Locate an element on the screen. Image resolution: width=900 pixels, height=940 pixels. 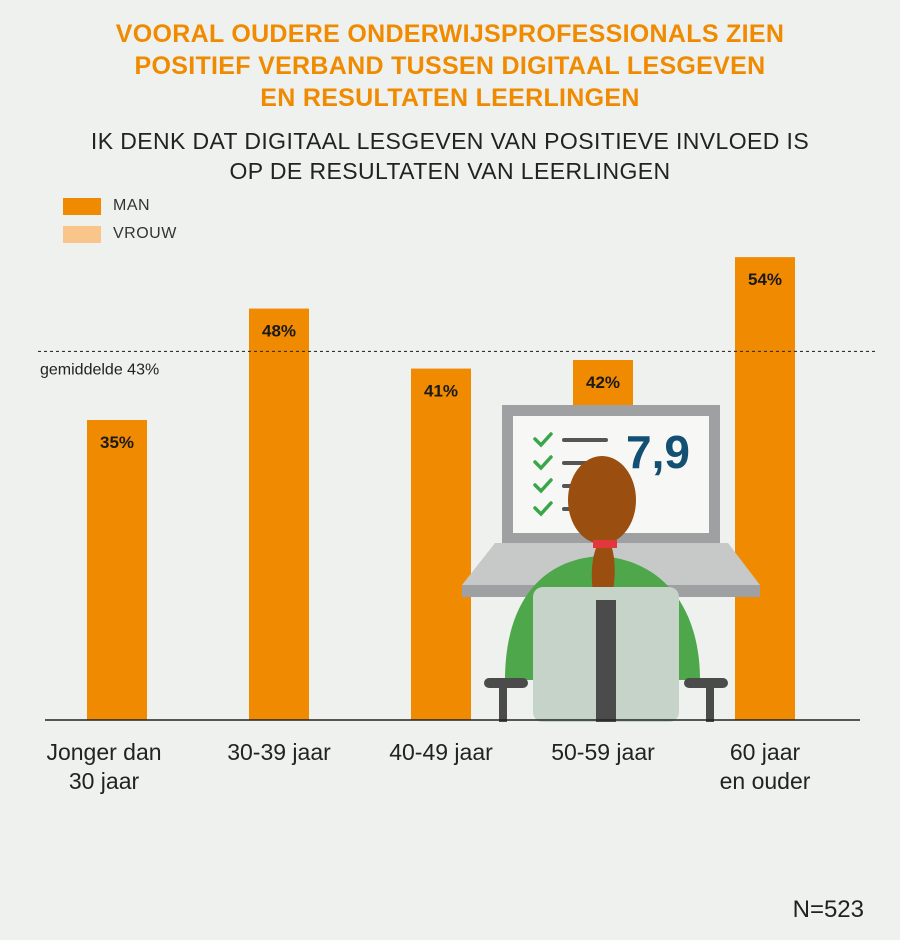
bar-value-label-2: 41% is located at coordinates (441, 391).